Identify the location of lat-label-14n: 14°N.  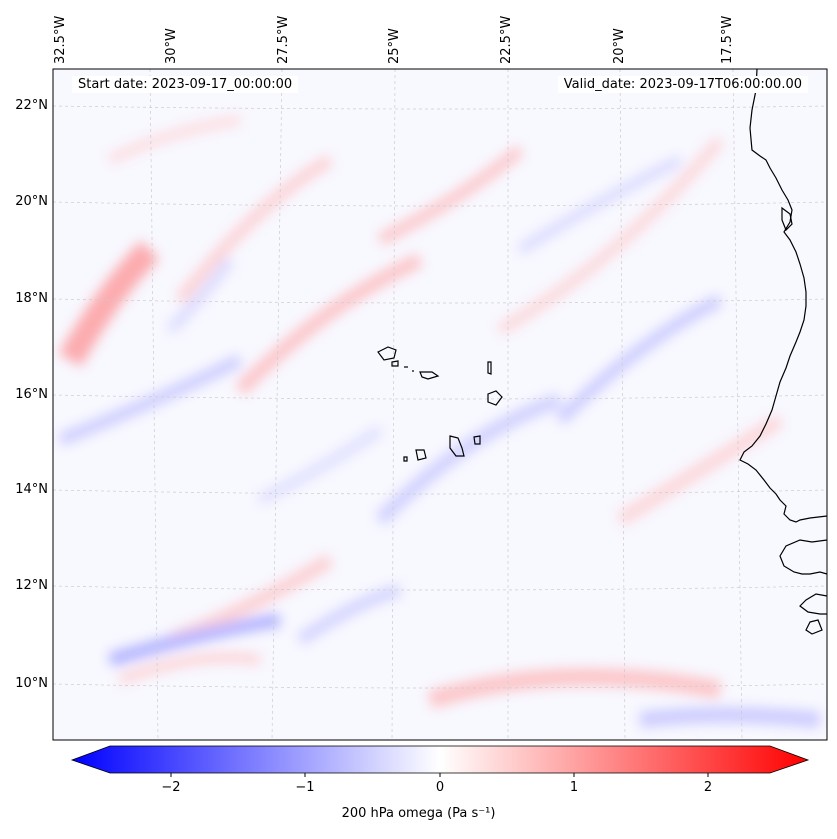
(31, 489).